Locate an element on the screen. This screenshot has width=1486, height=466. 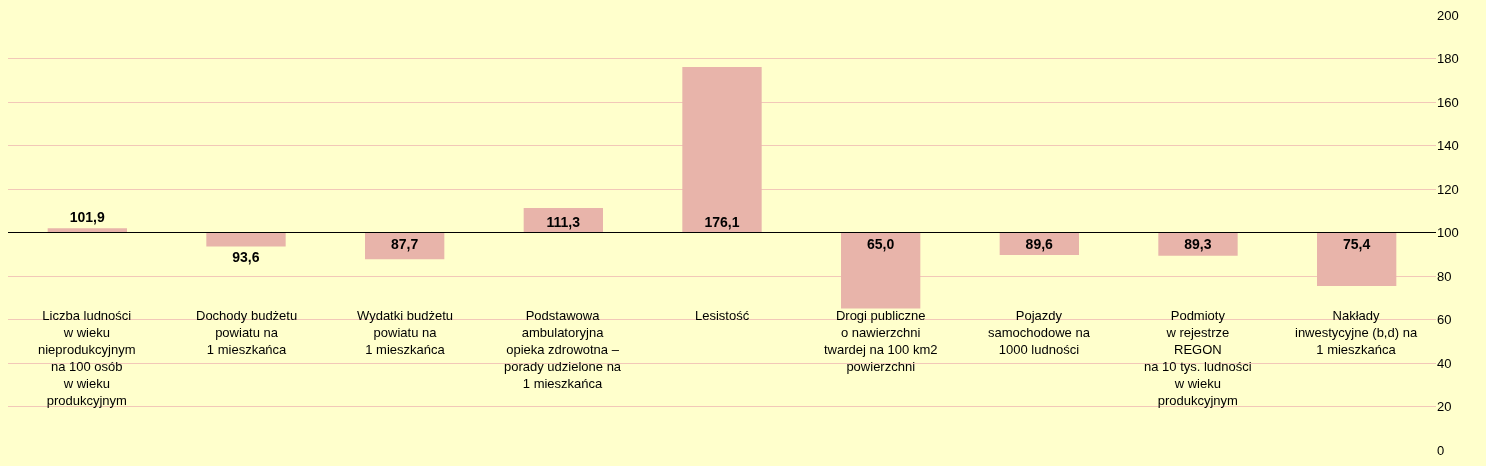
data-label: 176,1 is located at coordinates (722, 221).